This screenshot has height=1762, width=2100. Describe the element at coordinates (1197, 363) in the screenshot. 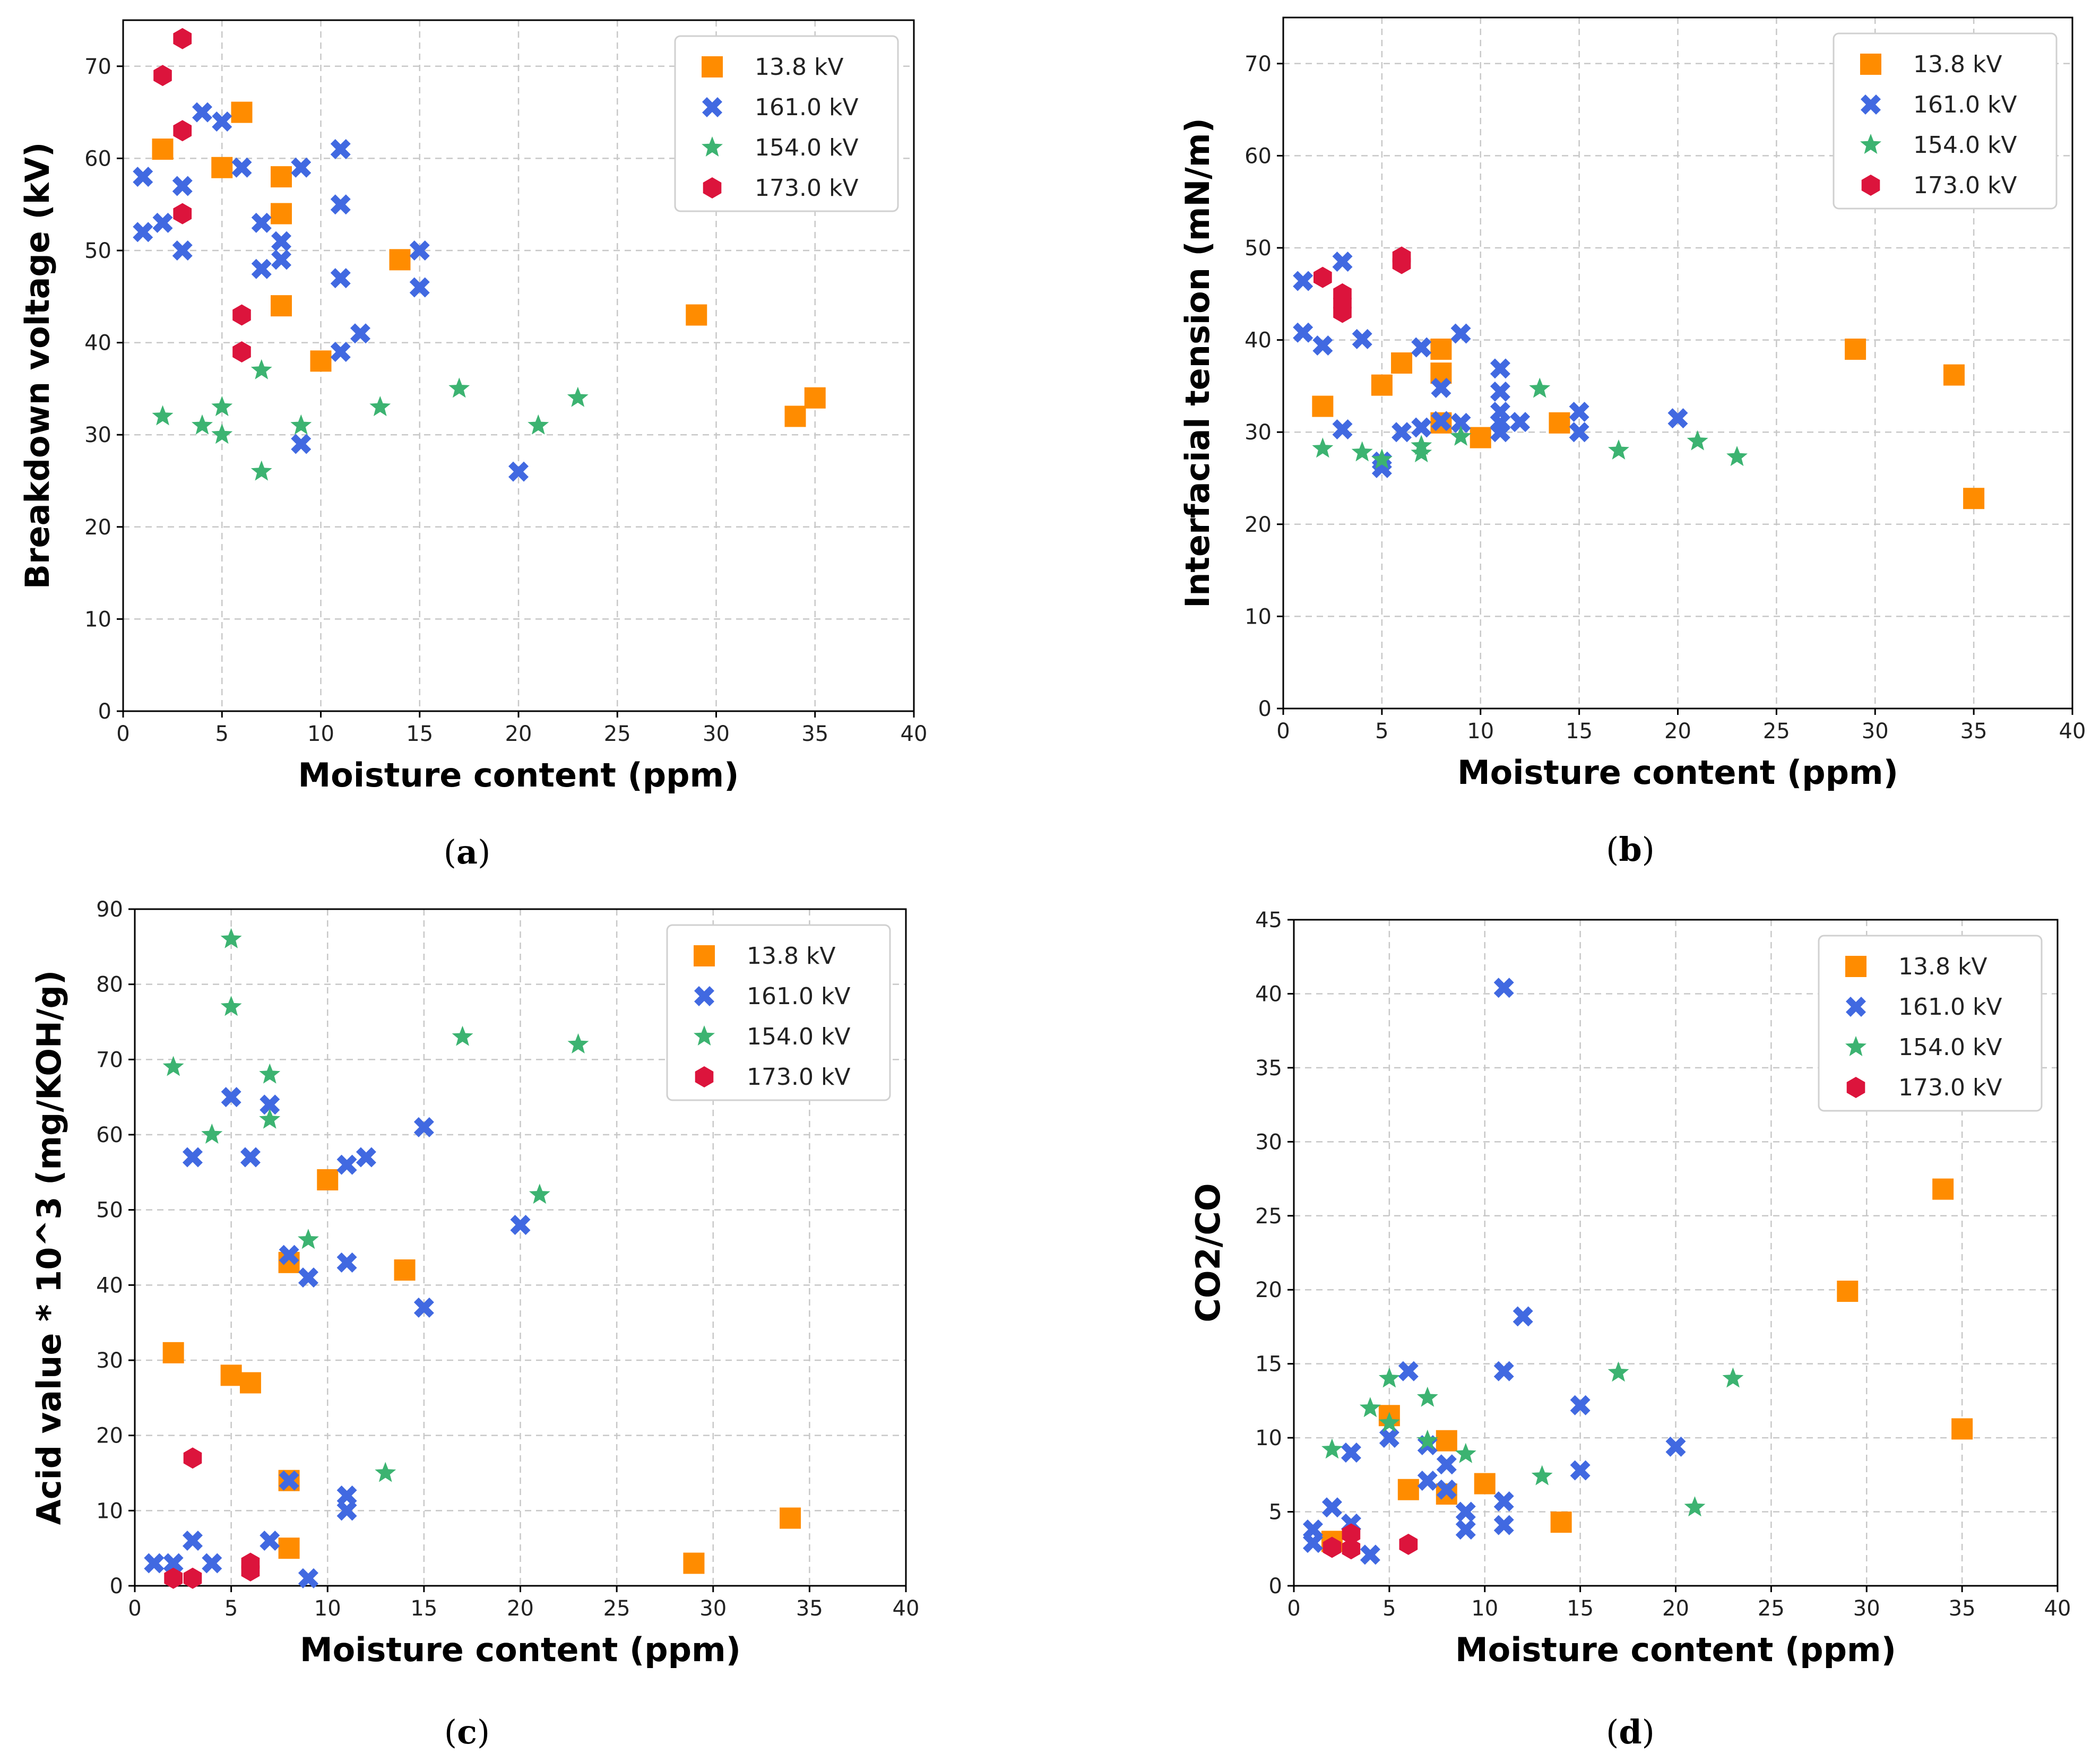

I see `y-axis-title: Interfacial tension (mN/m)` at that location.